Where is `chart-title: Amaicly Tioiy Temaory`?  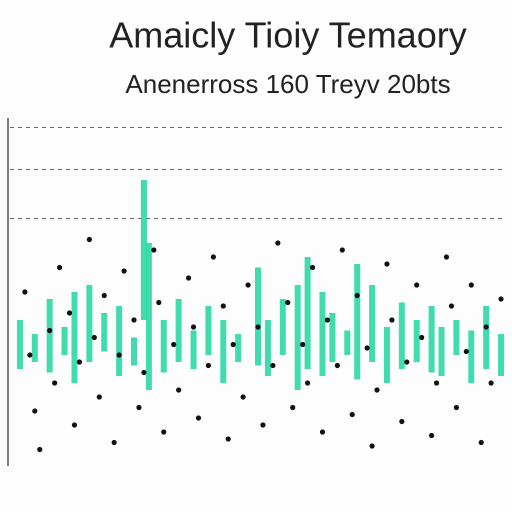 chart-title: Amaicly Tioiy Temaory is located at coordinates (287, 35).